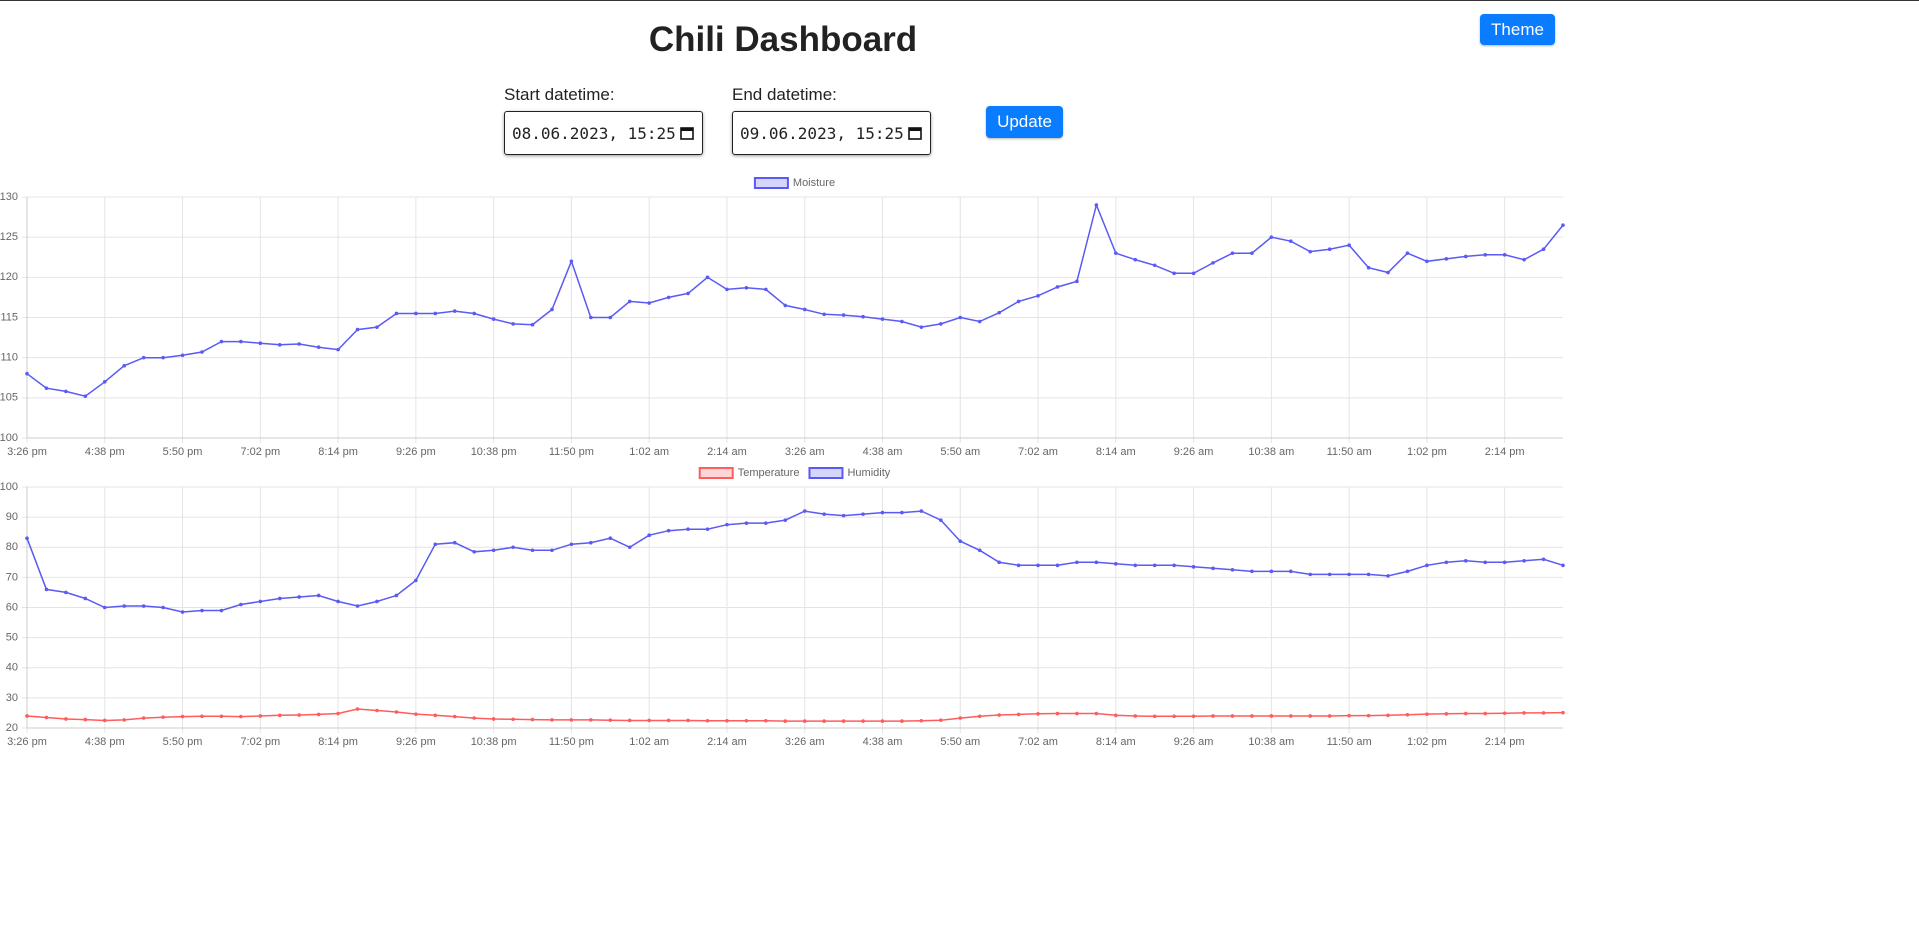 This screenshot has height=939, width=1919. I want to click on x-tick-label: 7:02 am, so click(1038, 742).